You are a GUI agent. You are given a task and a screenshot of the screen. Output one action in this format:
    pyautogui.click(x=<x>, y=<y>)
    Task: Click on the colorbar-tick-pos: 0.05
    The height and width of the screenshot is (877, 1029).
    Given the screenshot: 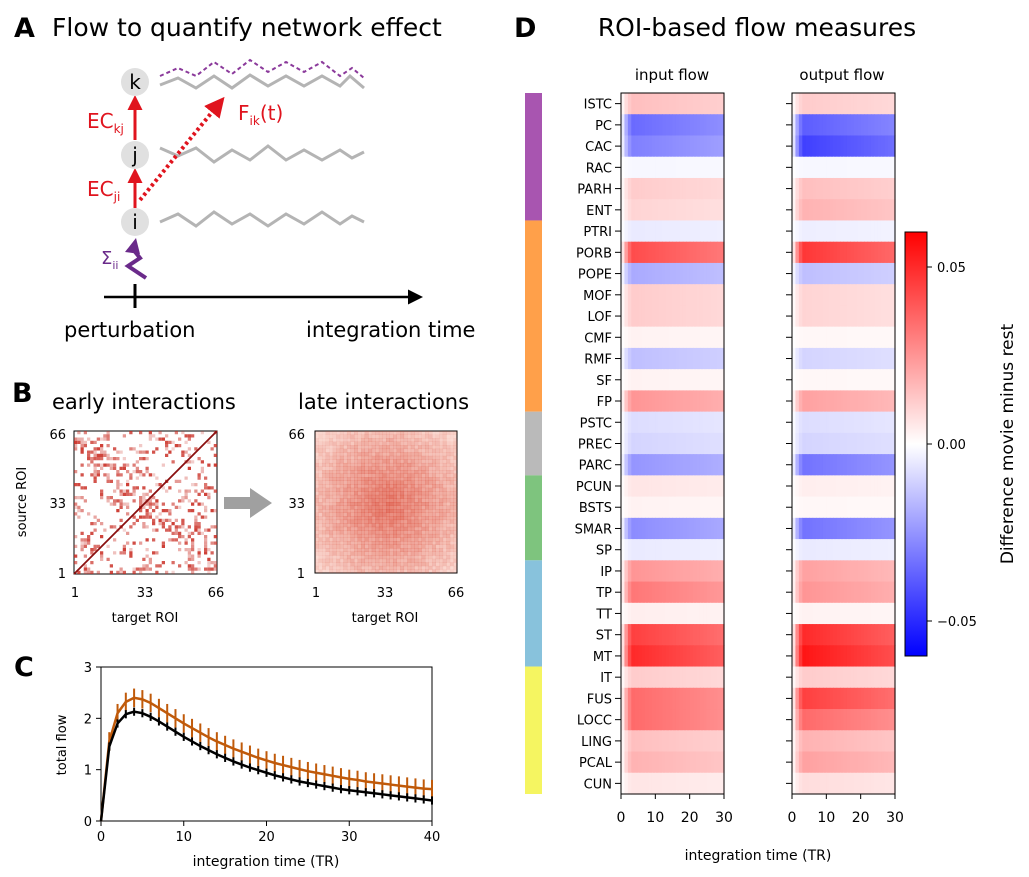 What is the action you would take?
    pyautogui.click(x=951, y=268)
    